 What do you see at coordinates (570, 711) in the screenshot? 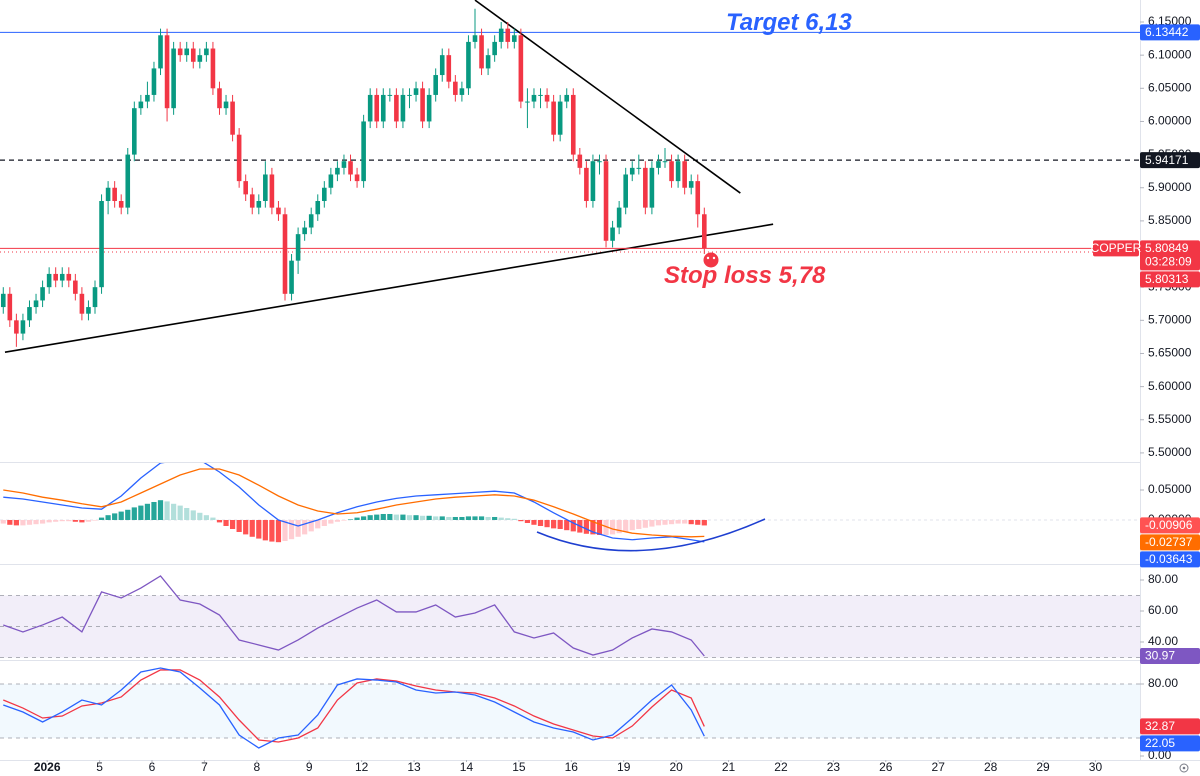
I see `stoch-band` at bounding box center [570, 711].